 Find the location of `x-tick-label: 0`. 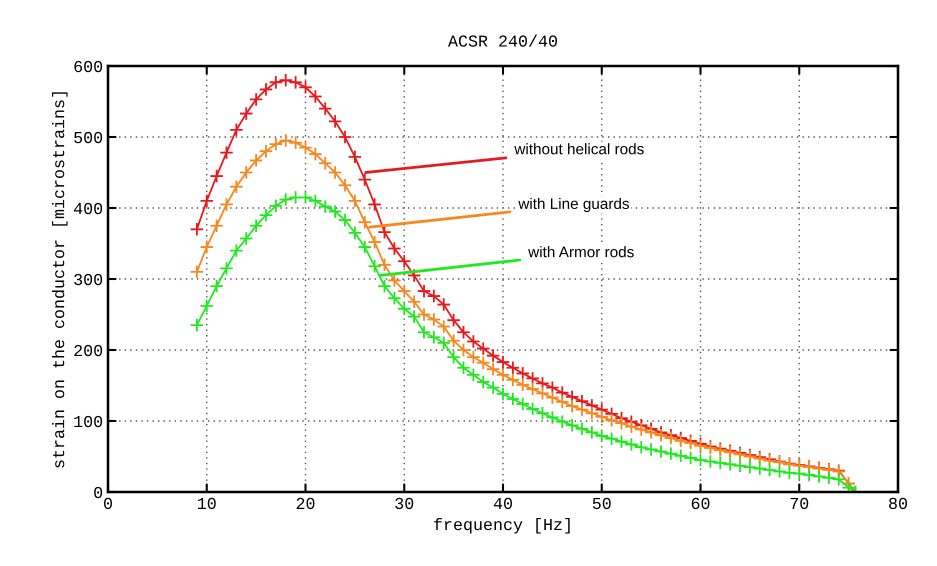

x-tick-label: 0 is located at coordinates (108, 504).